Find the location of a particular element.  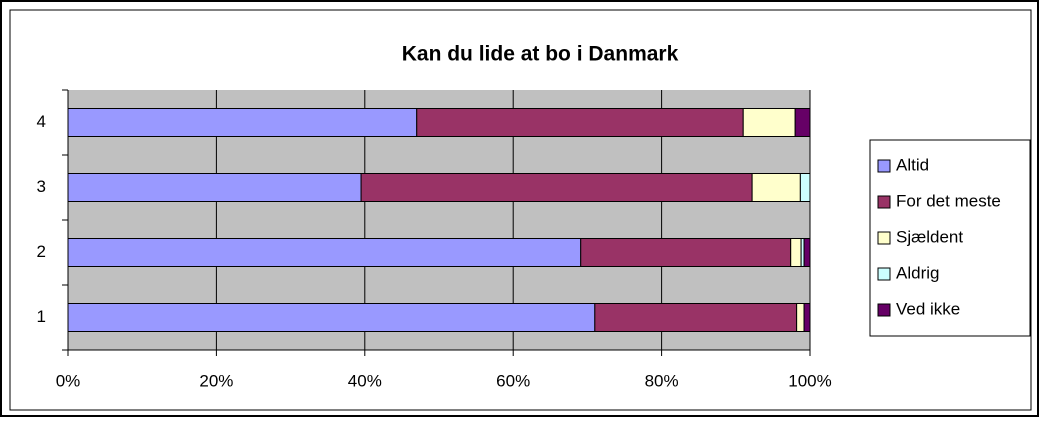

y-tick-label: 1 is located at coordinates (41, 316).